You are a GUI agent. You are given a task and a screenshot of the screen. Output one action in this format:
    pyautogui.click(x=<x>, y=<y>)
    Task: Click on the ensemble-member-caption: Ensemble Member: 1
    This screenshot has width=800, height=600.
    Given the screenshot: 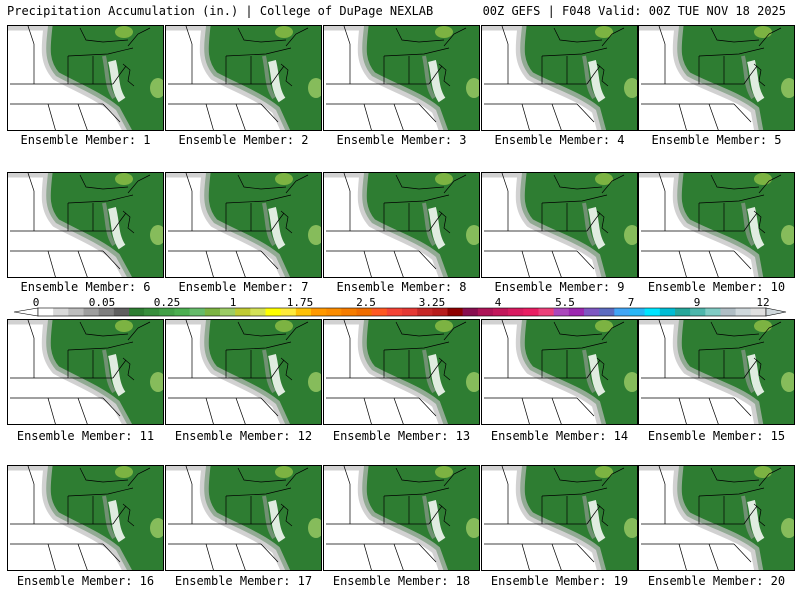 What is the action you would take?
    pyautogui.click(x=85, y=140)
    